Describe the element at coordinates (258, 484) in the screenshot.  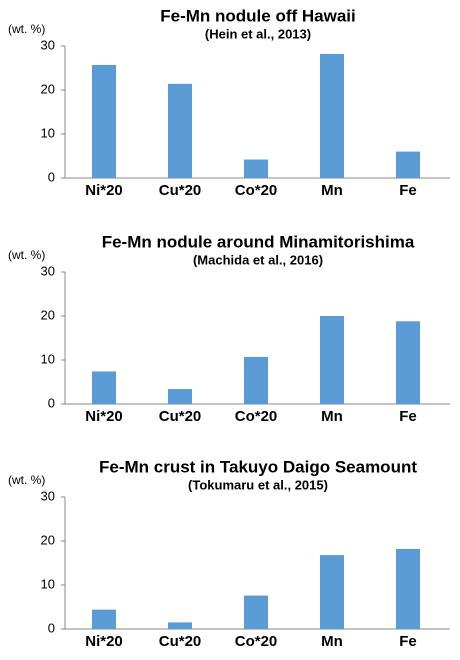
I see `chart-subtitle: (Tokumaru et al., 2015)` at that location.